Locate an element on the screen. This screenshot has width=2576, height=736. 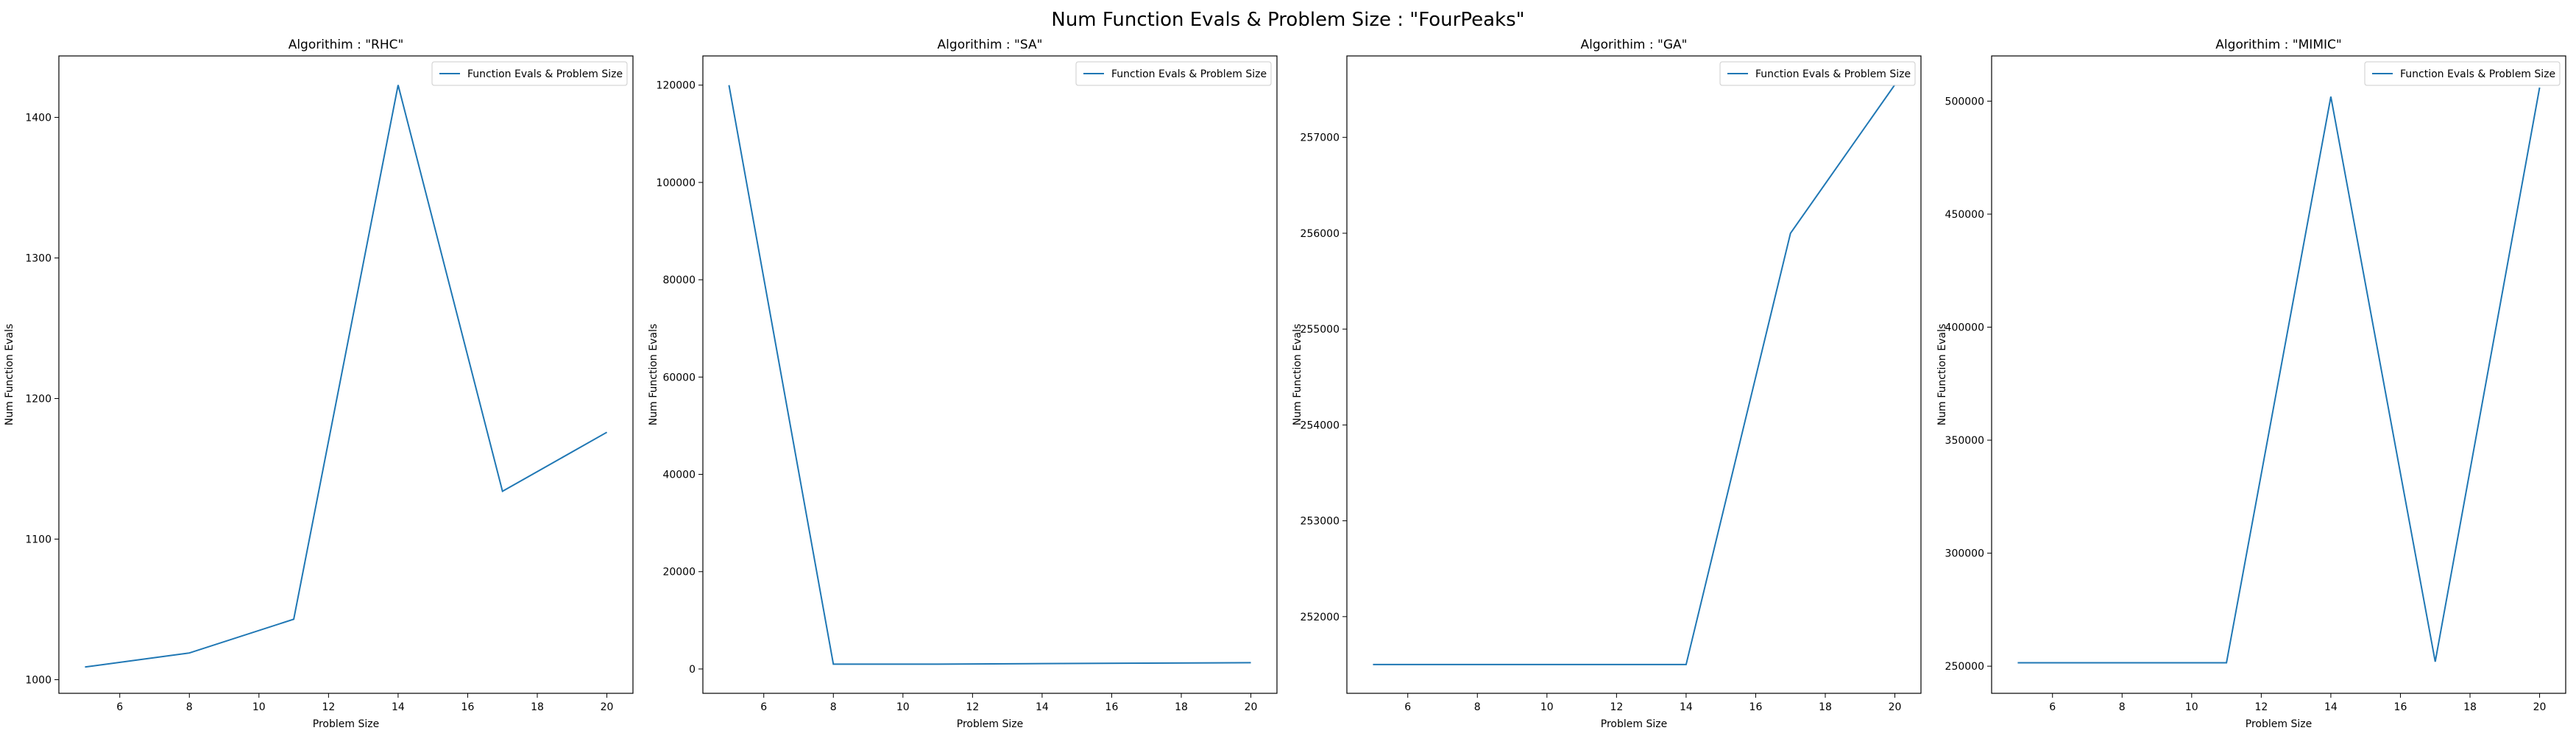
y-tick-label: 0 is located at coordinates (692, 670).